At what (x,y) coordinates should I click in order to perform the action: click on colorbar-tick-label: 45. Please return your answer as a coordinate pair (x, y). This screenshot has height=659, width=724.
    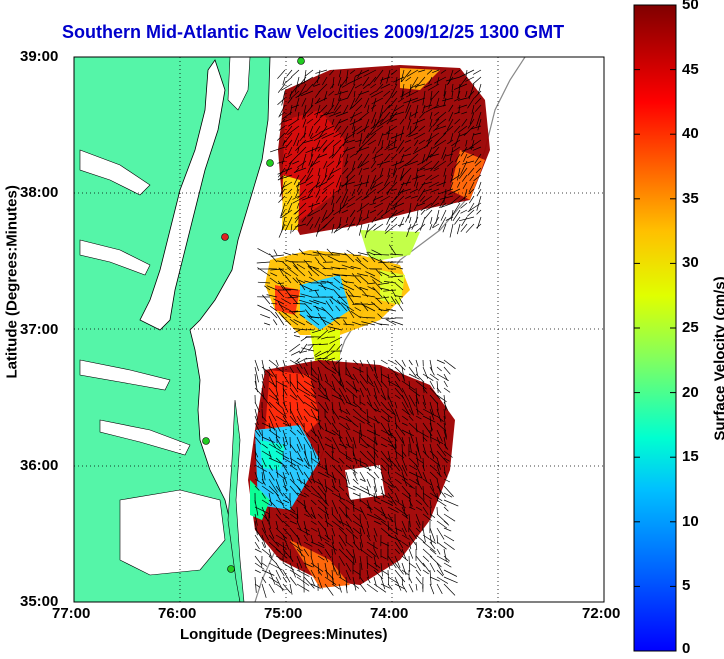
    Looking at the image, I should click on (690, 69).